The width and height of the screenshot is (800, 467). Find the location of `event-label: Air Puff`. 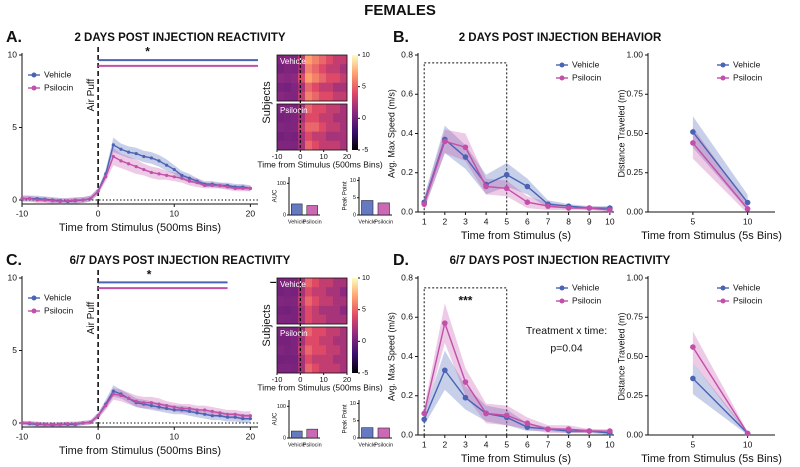

event-label: Air Puff is located at coordinates (91, 94).